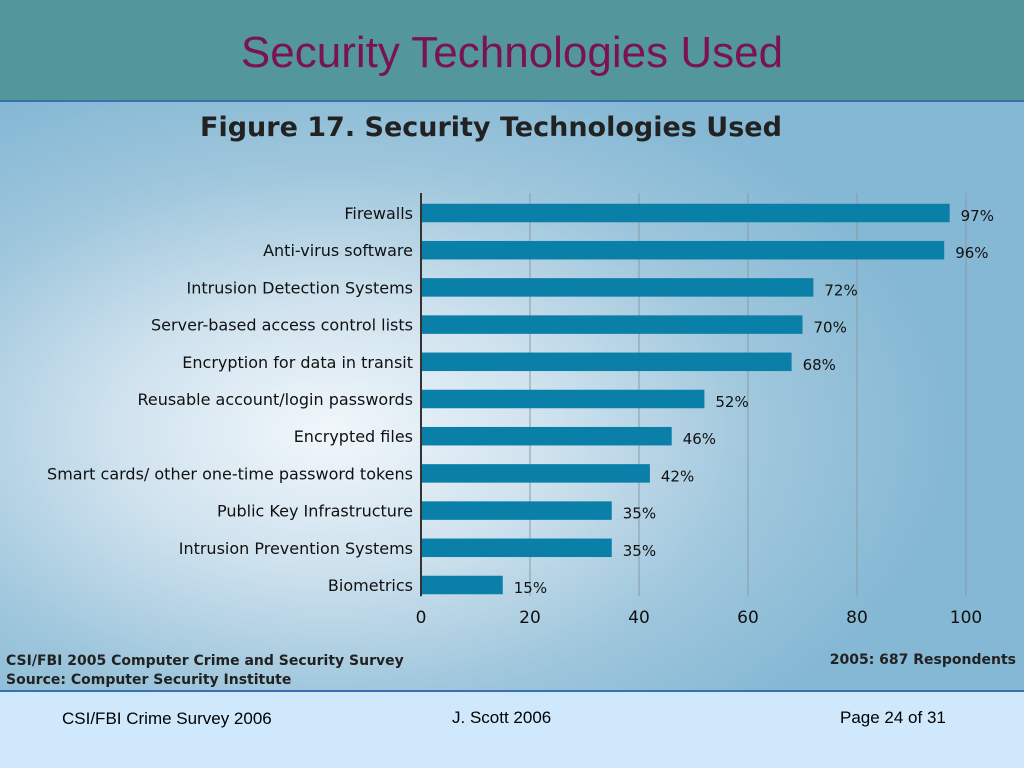  I want to click on value-label-0: 97%, so click(977, 216).